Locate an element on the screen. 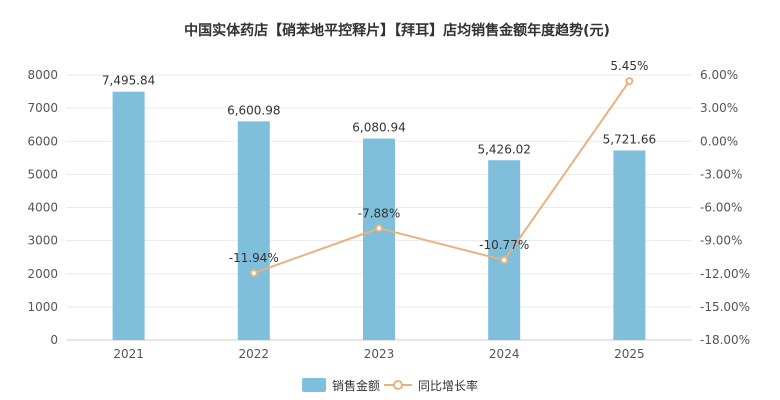 The image size is (780, 400). y-right-tick-label: -18.00% is located at coordinates (725, 340).